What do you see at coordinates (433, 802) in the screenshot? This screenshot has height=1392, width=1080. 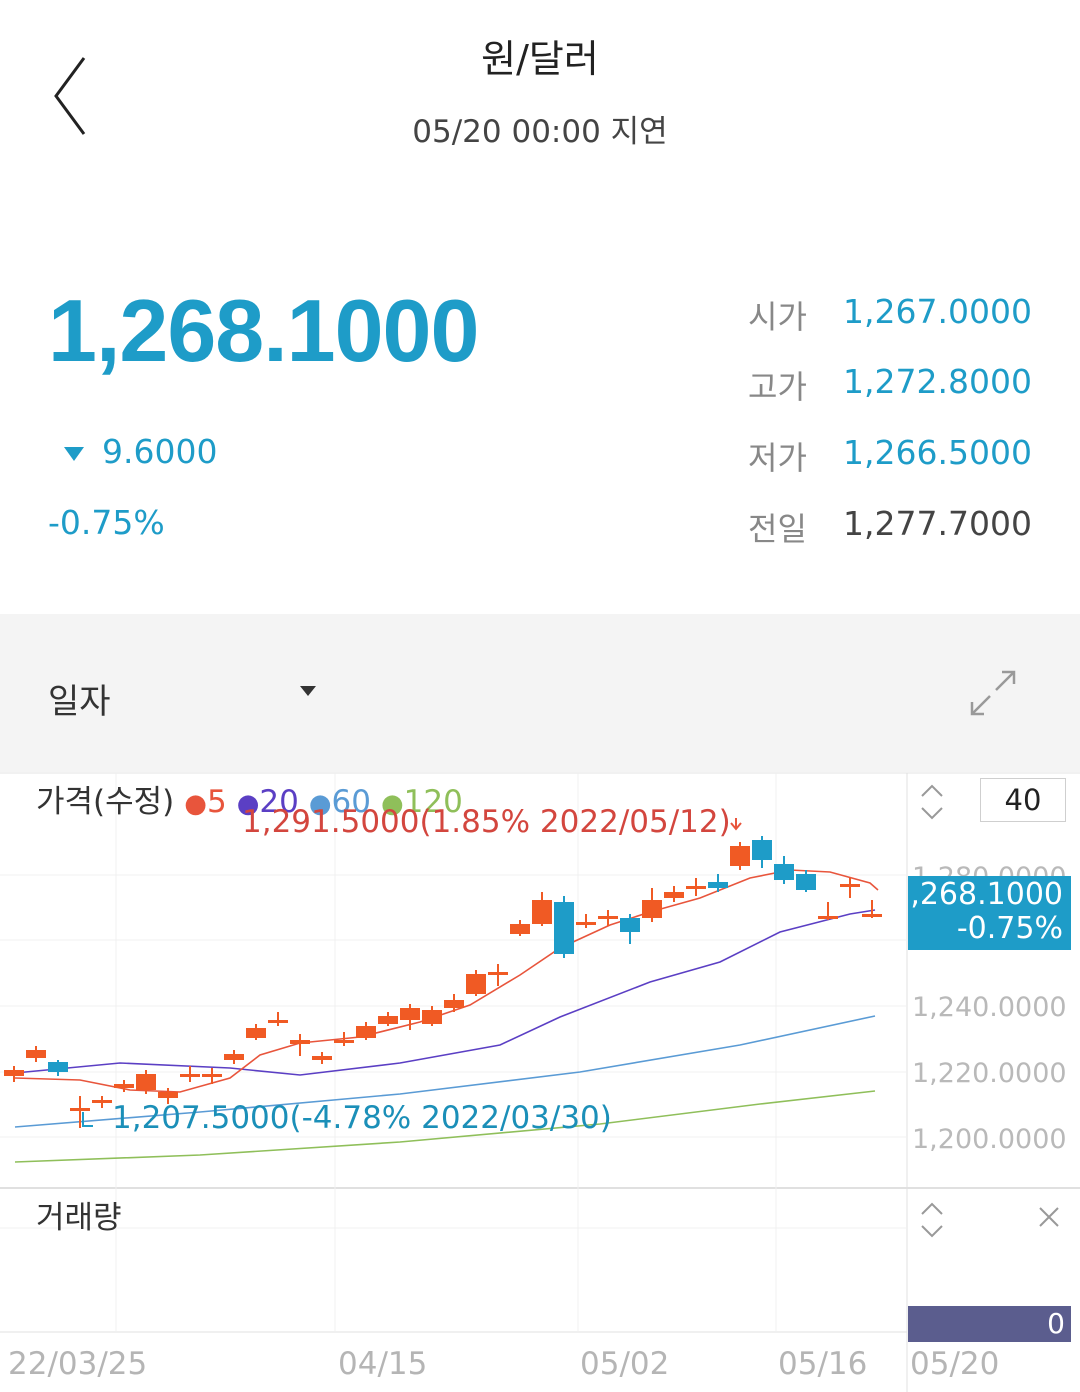 I see `legend-ma120: 120` at bounding box center [433, 802].